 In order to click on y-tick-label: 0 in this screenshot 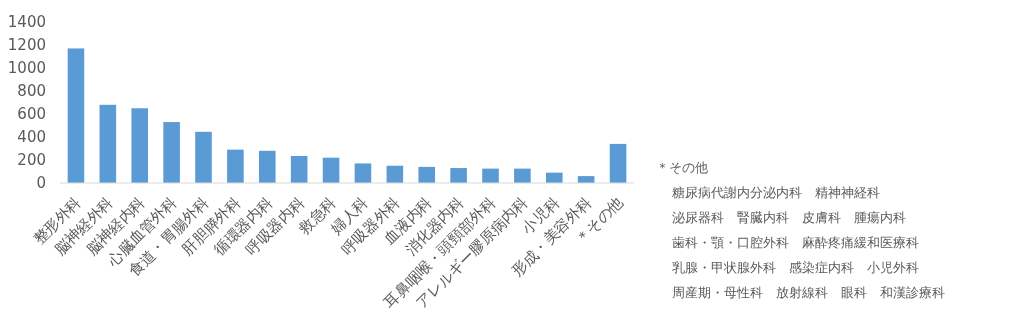, I will do `click(41, 183)`.